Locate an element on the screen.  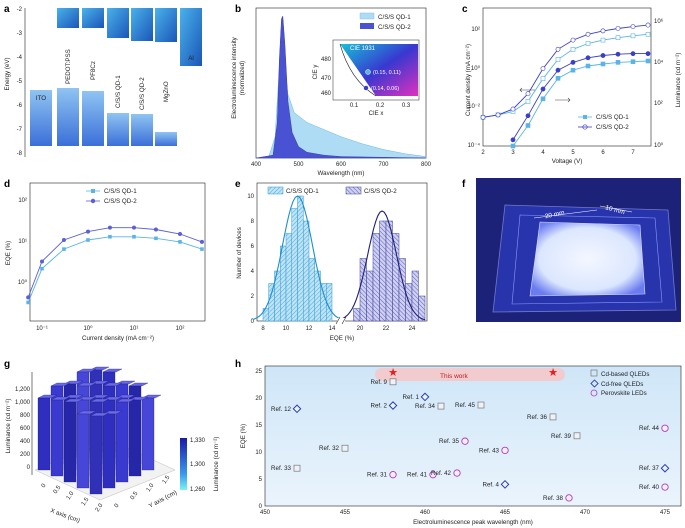
legend-swatch-qd2 is located at coordinates (353, 190).